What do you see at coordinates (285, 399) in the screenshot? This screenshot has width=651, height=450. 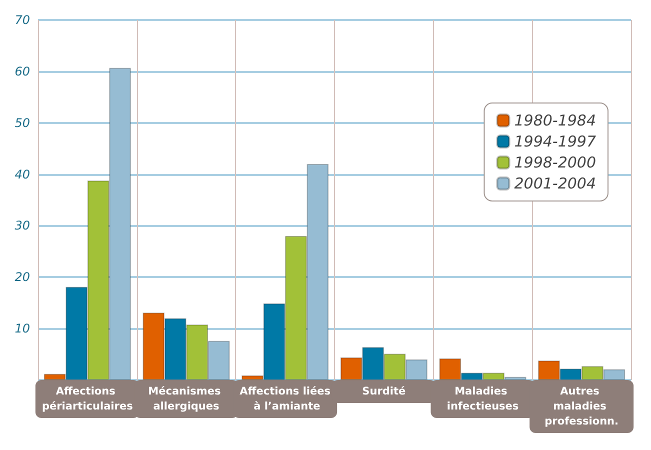 I see `x-tick-label: Affections liées à l’amiante` at bounding box center [285, 399].